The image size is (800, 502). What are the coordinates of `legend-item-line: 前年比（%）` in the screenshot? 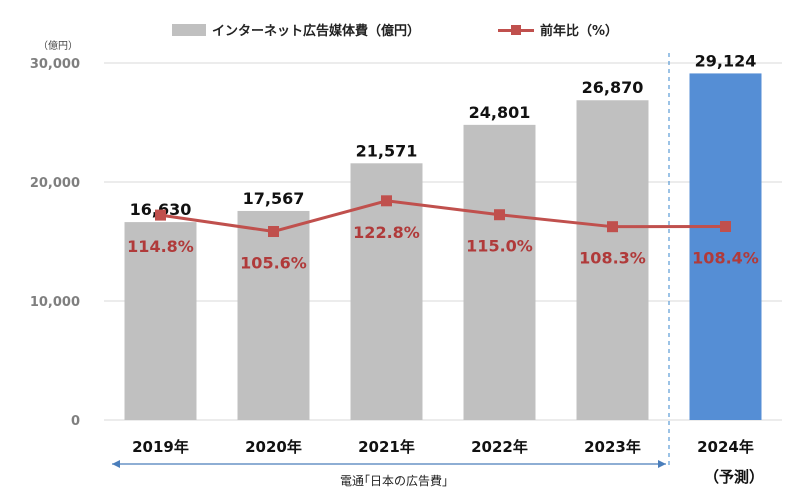 It's located at (558, 29).